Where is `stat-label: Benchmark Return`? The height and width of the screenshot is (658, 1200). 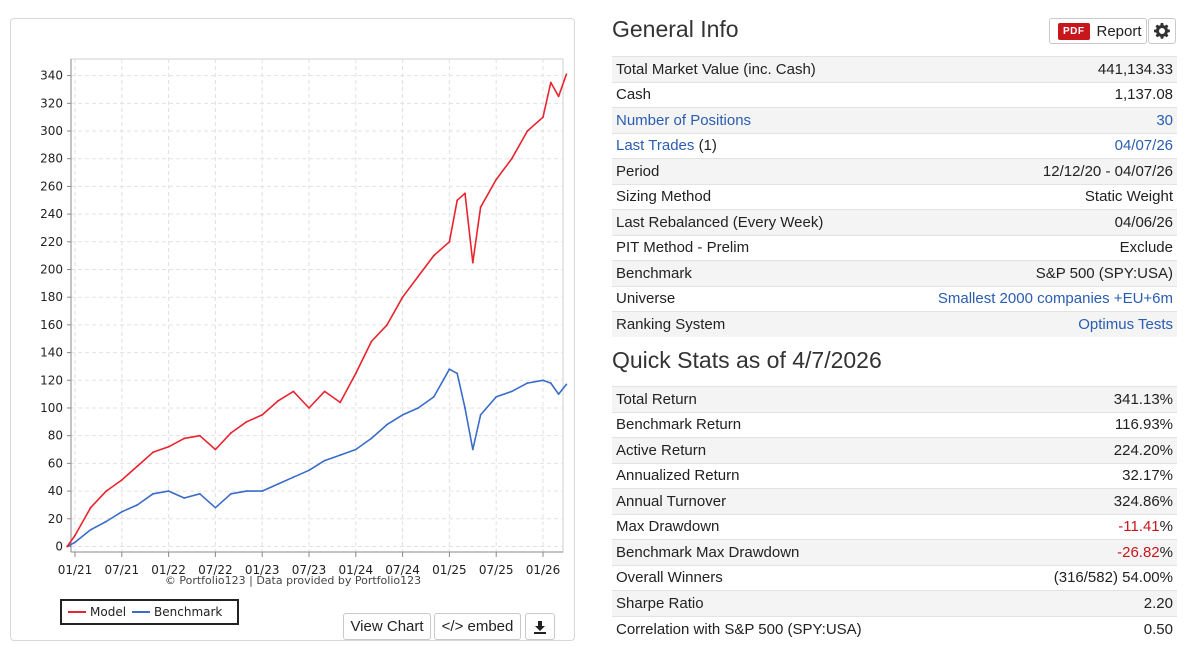 stat-label: Benchmark Return is located at coordinates (800, 424).